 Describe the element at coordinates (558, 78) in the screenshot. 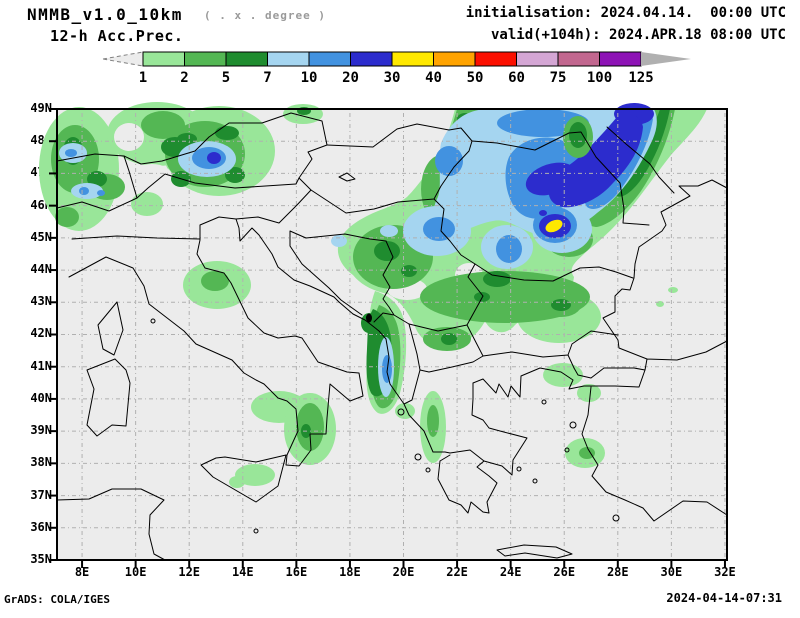

I see `colorbar-tick-label: 75` at that location.